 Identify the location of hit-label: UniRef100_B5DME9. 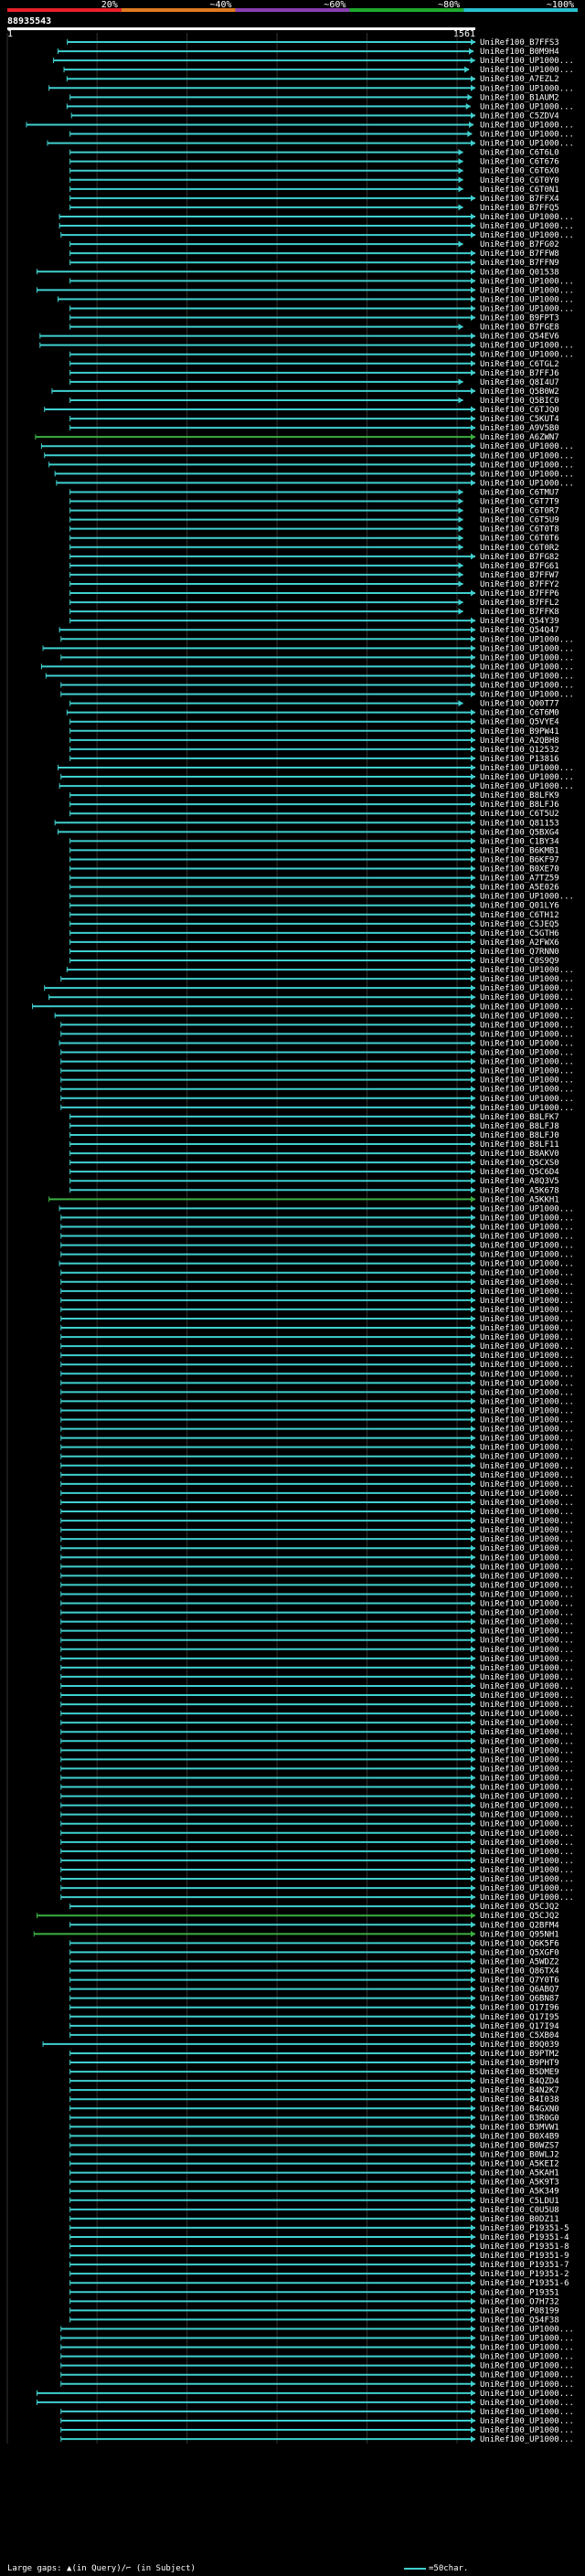
(519, 2072).